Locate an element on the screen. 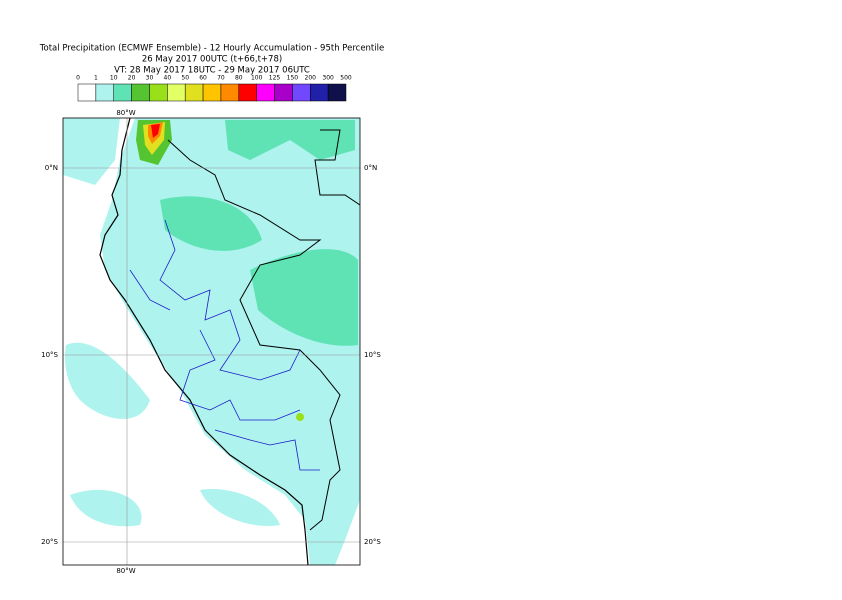  colorbar-label: 40 is located at coordinates (168, 78).